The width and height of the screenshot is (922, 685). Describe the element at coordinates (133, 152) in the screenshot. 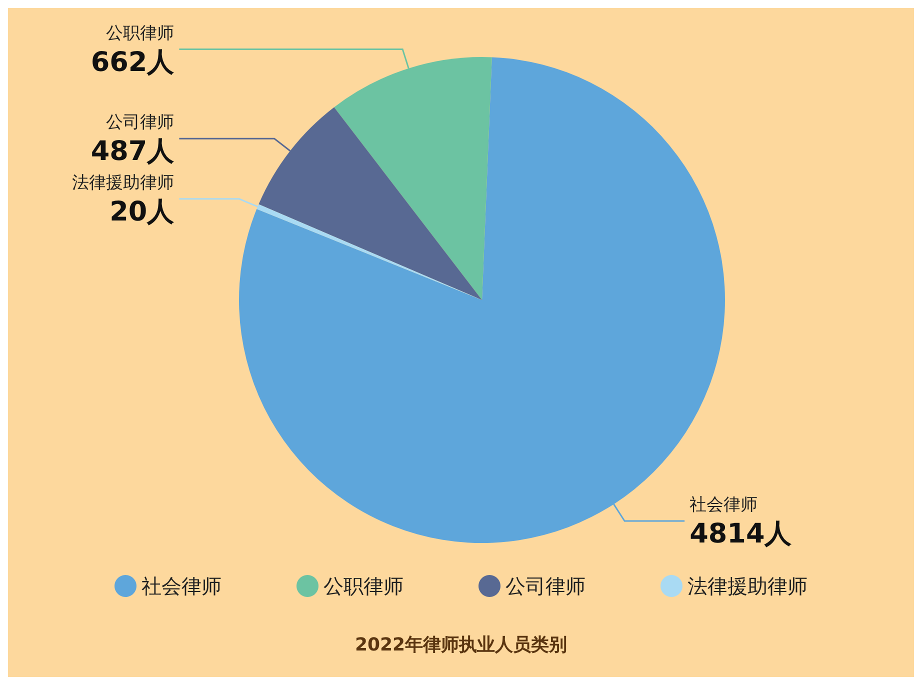

I see `data-label: 487人` at that location.